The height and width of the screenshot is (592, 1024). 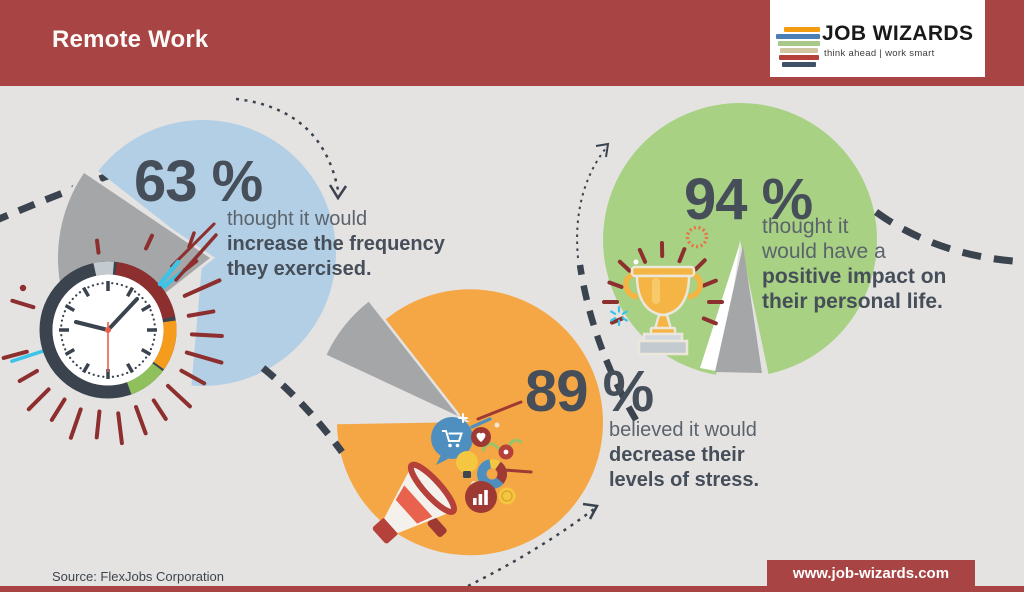 What do you see at coordinates (103, 268) in the screenshot?
I see `clock-ring-gray-segment` at bounding box center [103, 268].